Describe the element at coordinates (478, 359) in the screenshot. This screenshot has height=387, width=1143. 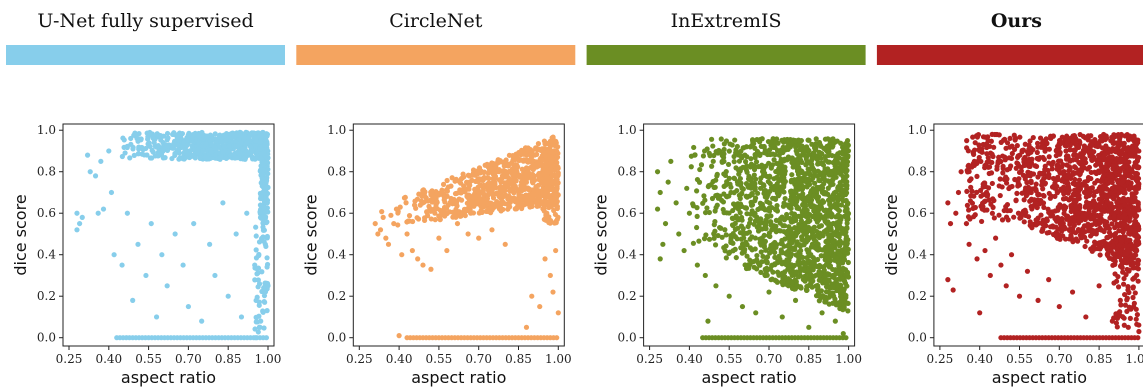
I see `x-tick-label: 0.70` at that location.